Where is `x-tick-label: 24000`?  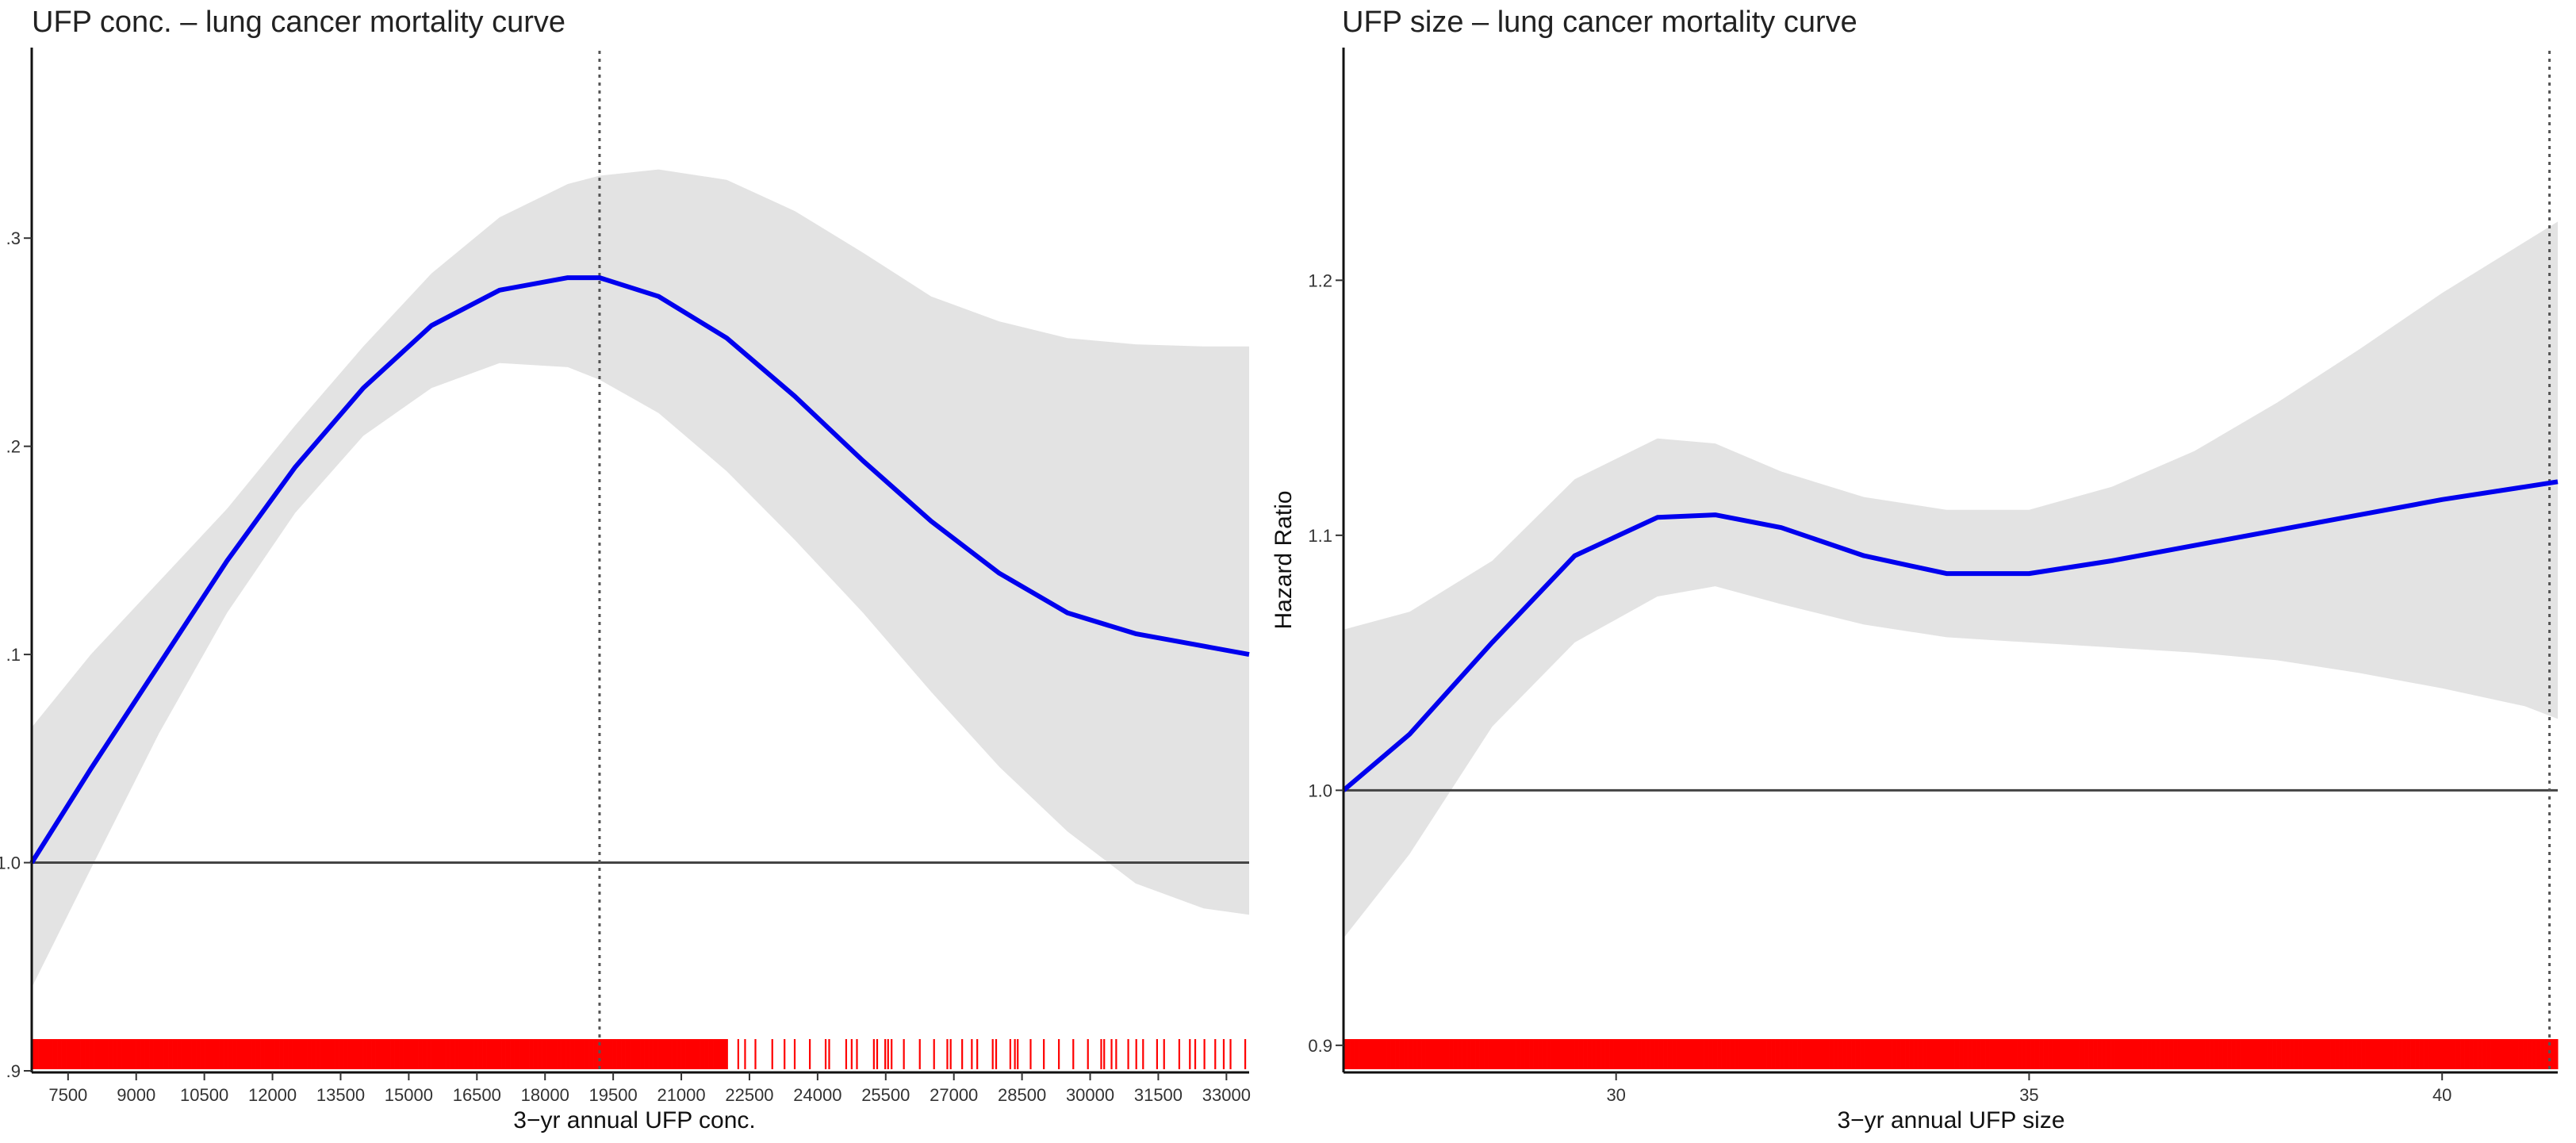
x-tick-label: 24000 is located at coordinates (817, 1095).